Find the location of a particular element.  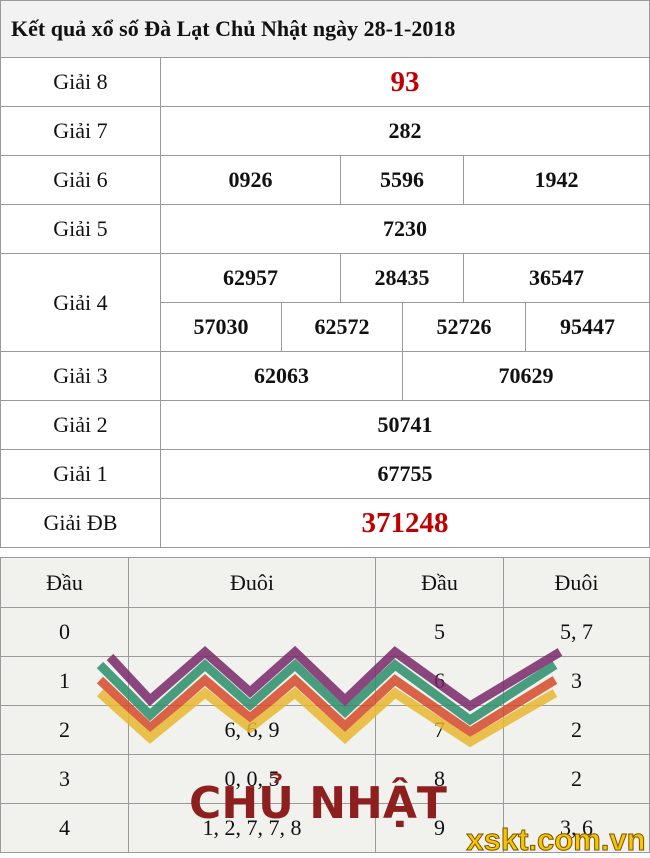

prize-number: 1942 is located at coordinates (556, 180).